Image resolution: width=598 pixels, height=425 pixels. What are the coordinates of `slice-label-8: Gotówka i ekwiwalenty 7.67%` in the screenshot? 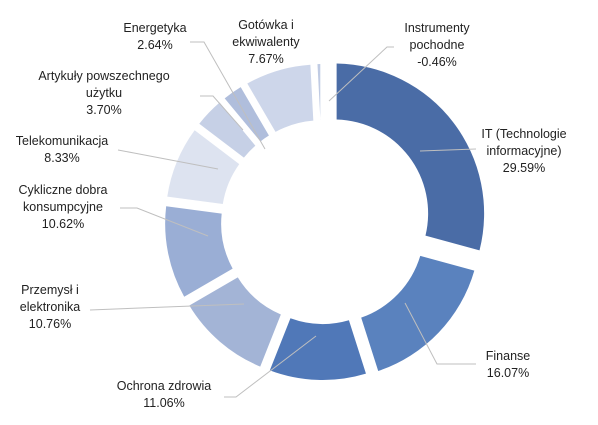 It's located at (266, 42).